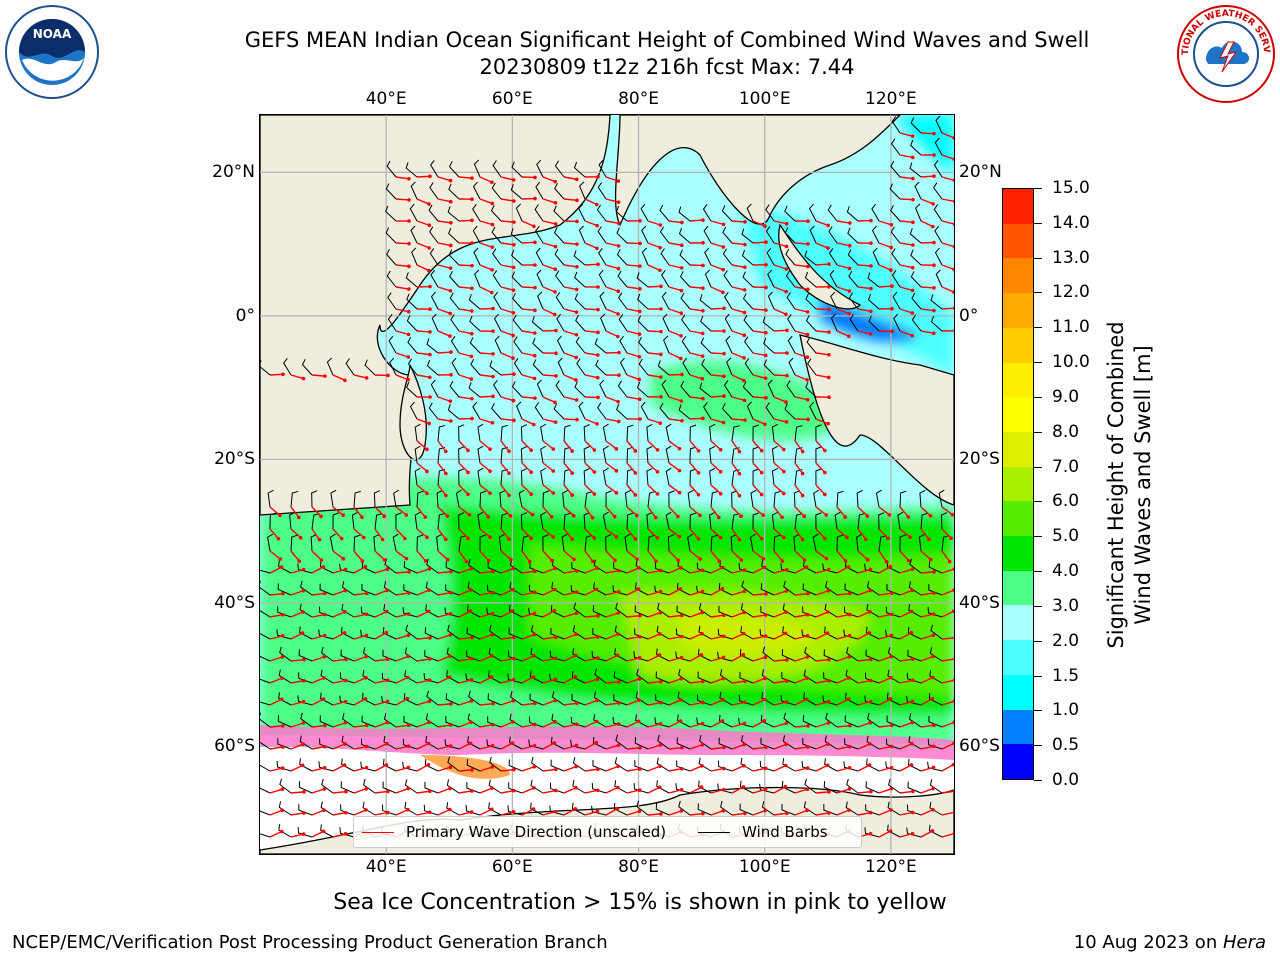  Describe the element at coordinates (1066, 605) in the screenshot. I see `colorbar-tick-label: 3.0` at that location.